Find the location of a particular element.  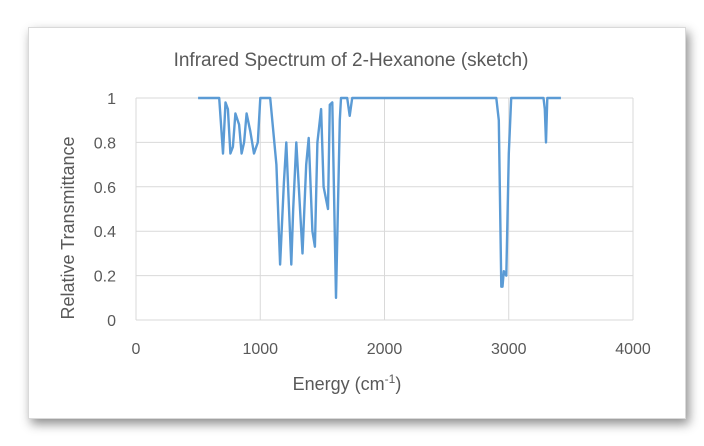

y-tick-label: 0.2 is located at coordinates (105, 277).